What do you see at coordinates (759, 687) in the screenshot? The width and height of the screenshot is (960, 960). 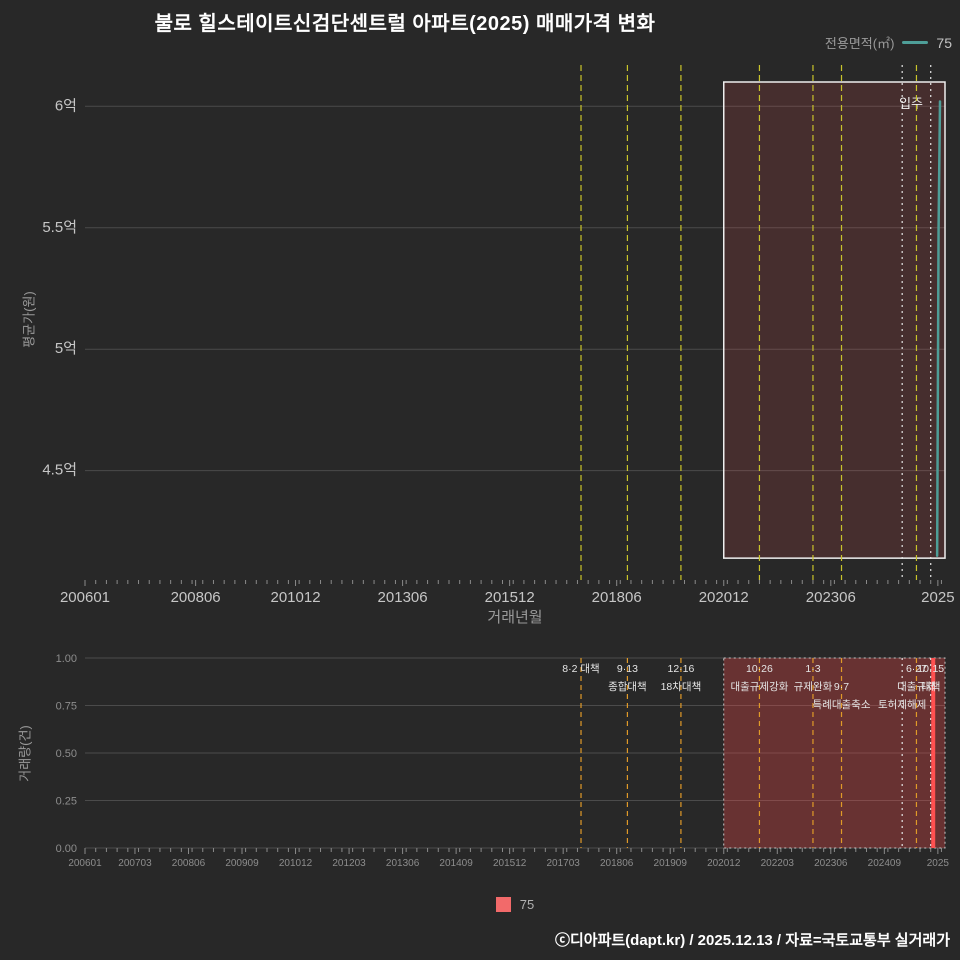 I see `event-label: 대출규제강화` at bounding box center [759, 687].